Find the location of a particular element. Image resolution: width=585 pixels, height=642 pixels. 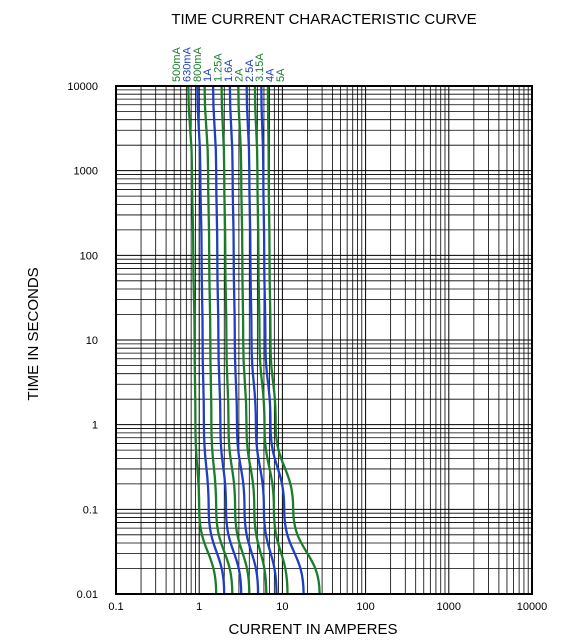

y-axis-label: TIME IN SECONDS is located at coordinates (33, 333).